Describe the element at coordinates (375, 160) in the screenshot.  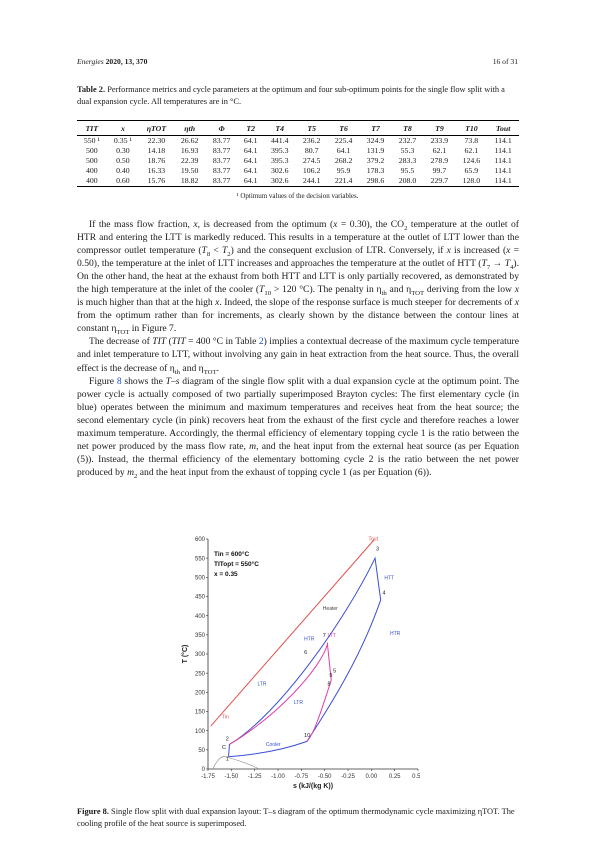
I see `table-cell: 379.2` at that location.